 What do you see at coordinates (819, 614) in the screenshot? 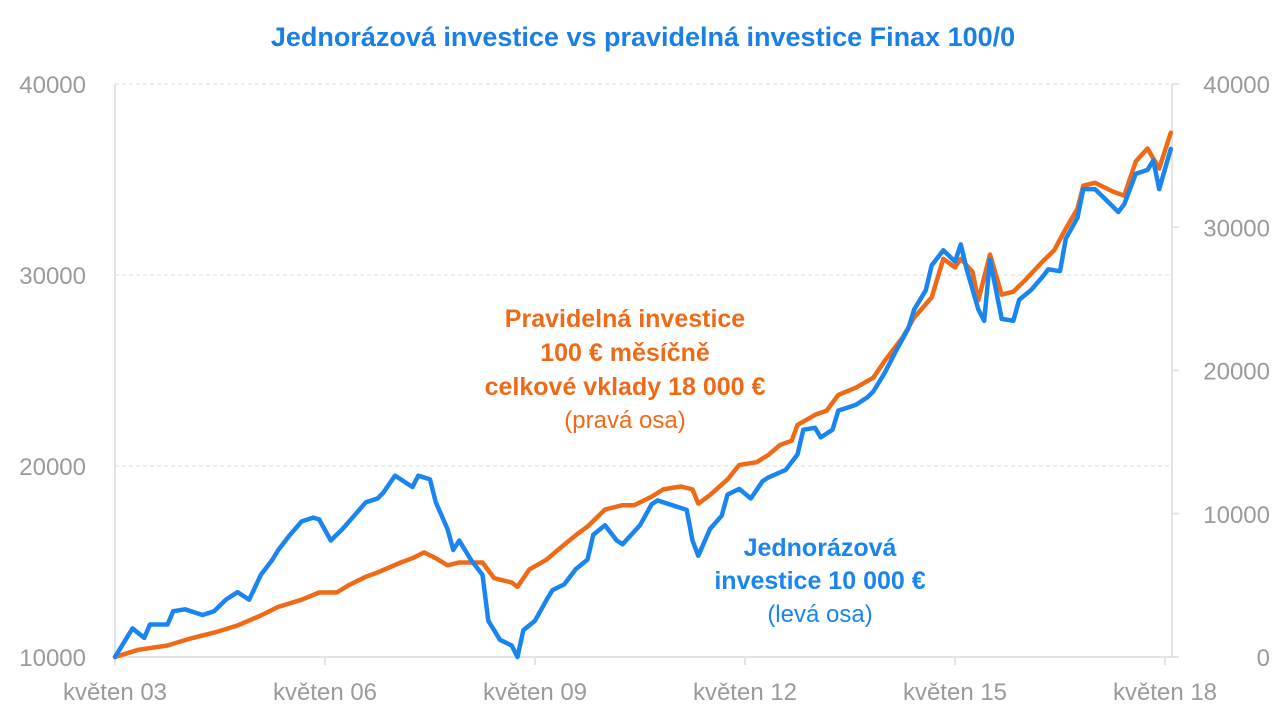
I see `annotation-lump-line-3: (levá osa)` at bounding box center [819, 614].